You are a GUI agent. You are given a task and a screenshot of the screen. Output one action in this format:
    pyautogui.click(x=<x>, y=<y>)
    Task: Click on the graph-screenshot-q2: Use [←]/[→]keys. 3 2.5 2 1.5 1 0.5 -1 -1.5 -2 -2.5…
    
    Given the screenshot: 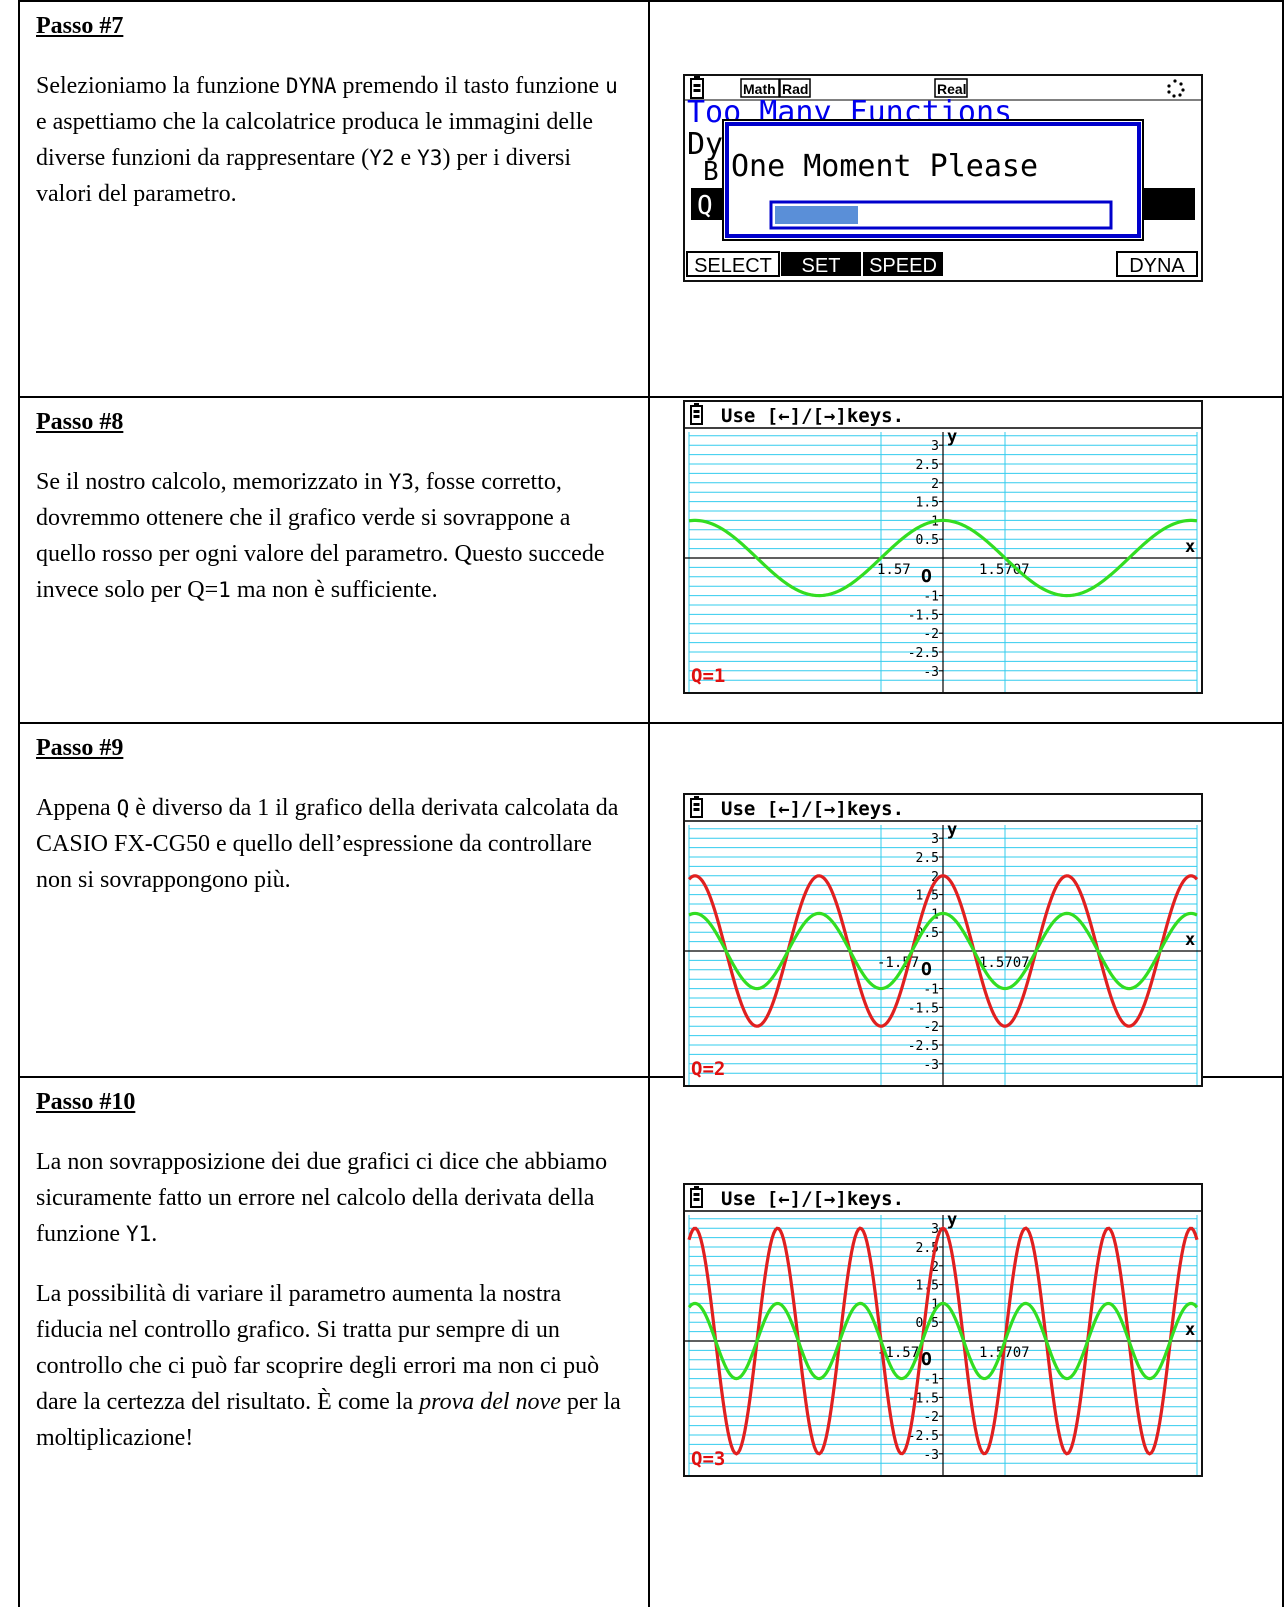 What is the action you would take?
    pyautogui.click(x=943, y=940)
    